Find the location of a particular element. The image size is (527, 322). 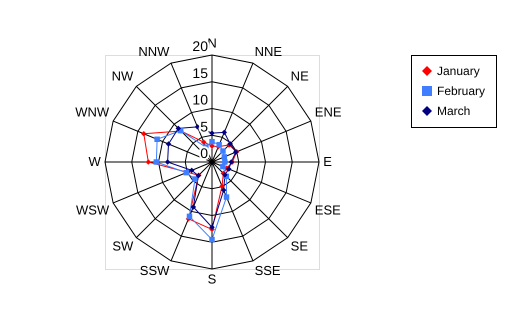

spoke-label: WNW is located at coordinates (92, 112).